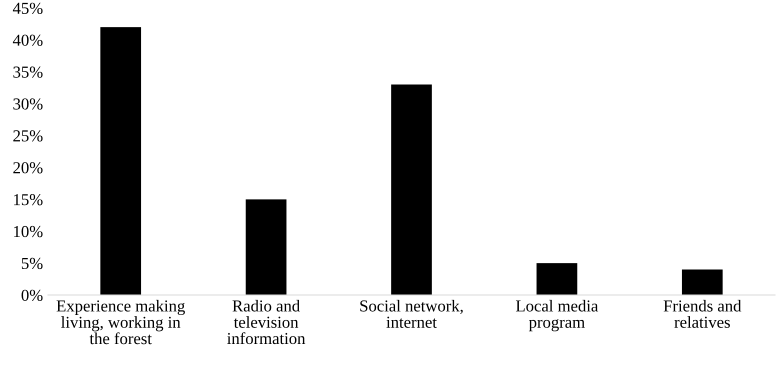 This screenshot has height=367, width=782. What do you see at coordinates (557, 316) in the screenshot?
I see `x-tick-label: Local media program` at bounding box center [557, 316].